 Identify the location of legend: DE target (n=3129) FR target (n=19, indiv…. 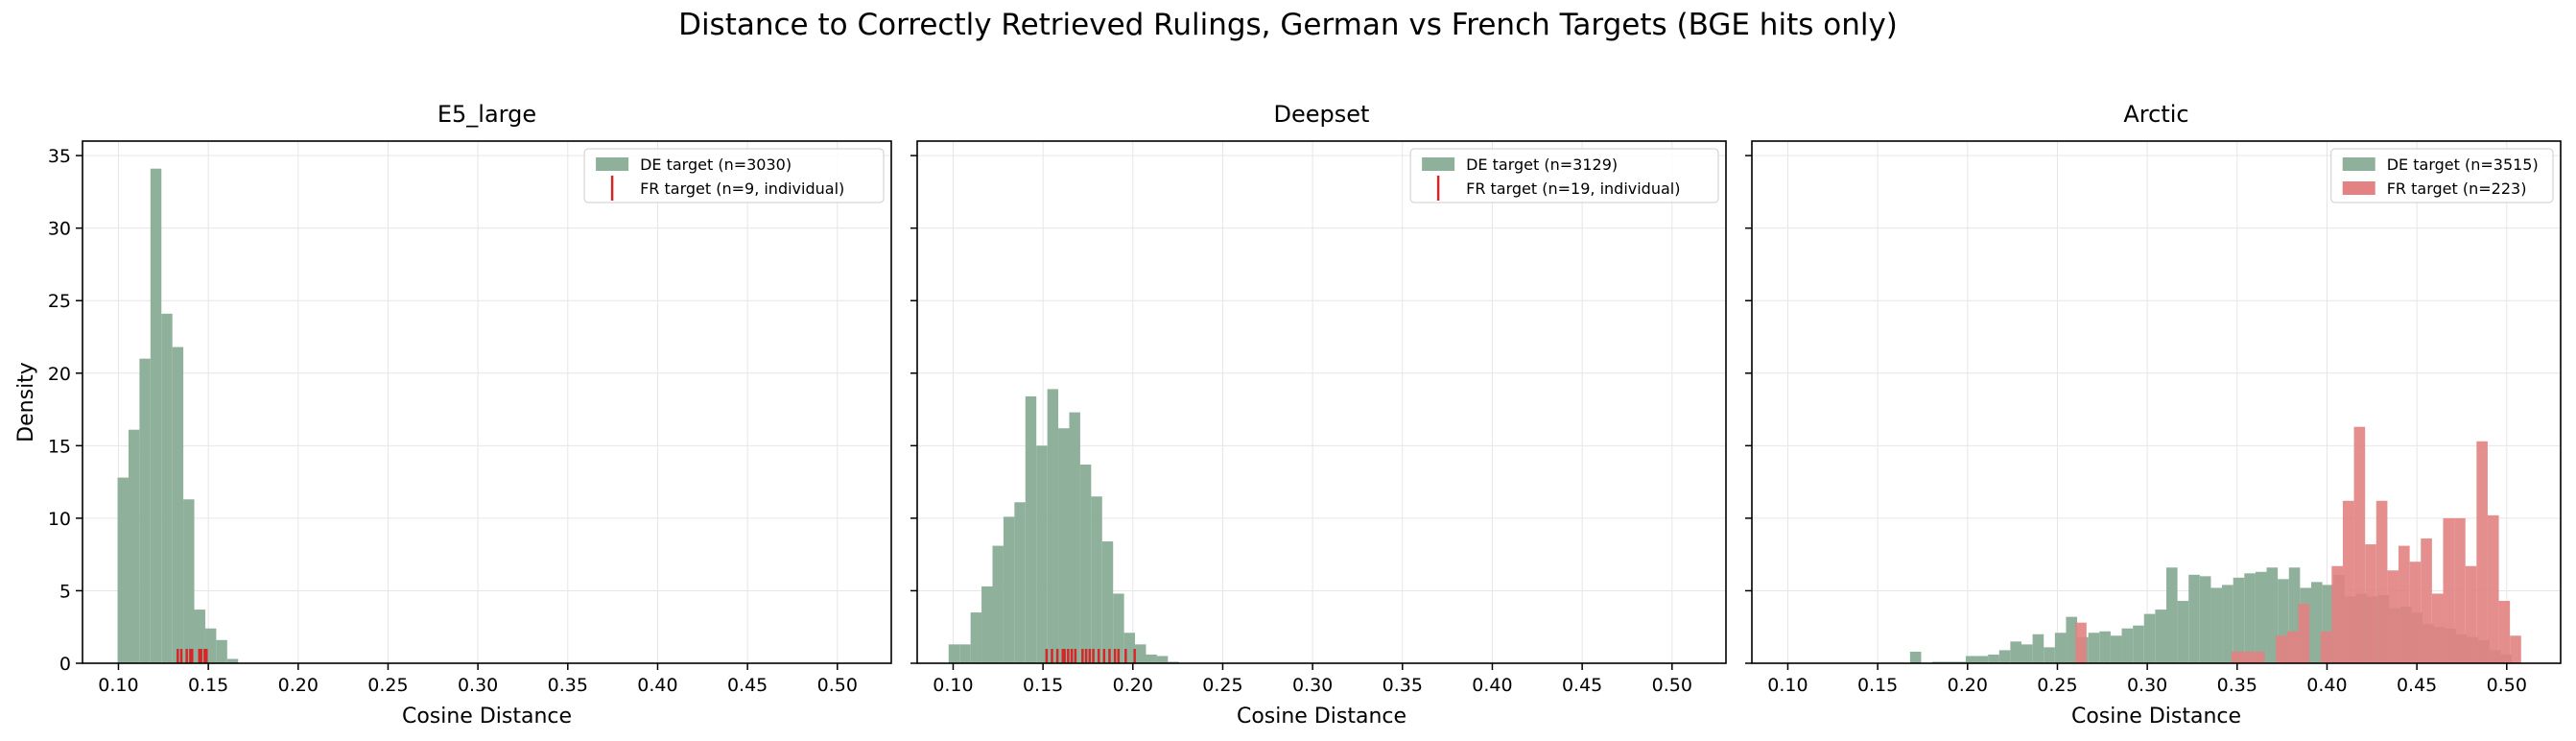
(1564, 176).